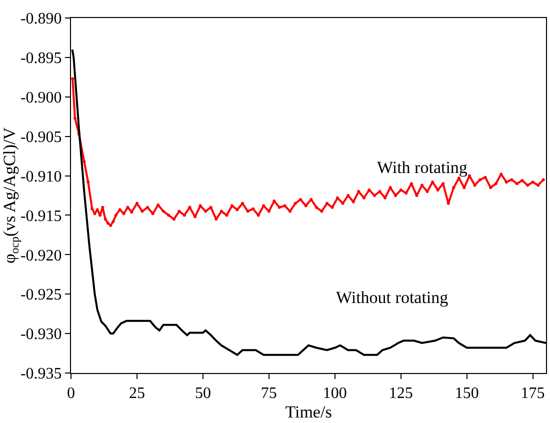 The image size is (550, 423). What do you see at coordinates (41, 216) in the screenshot?
I see `y-tick-label: -0.915` at bounding box center [41, 216].